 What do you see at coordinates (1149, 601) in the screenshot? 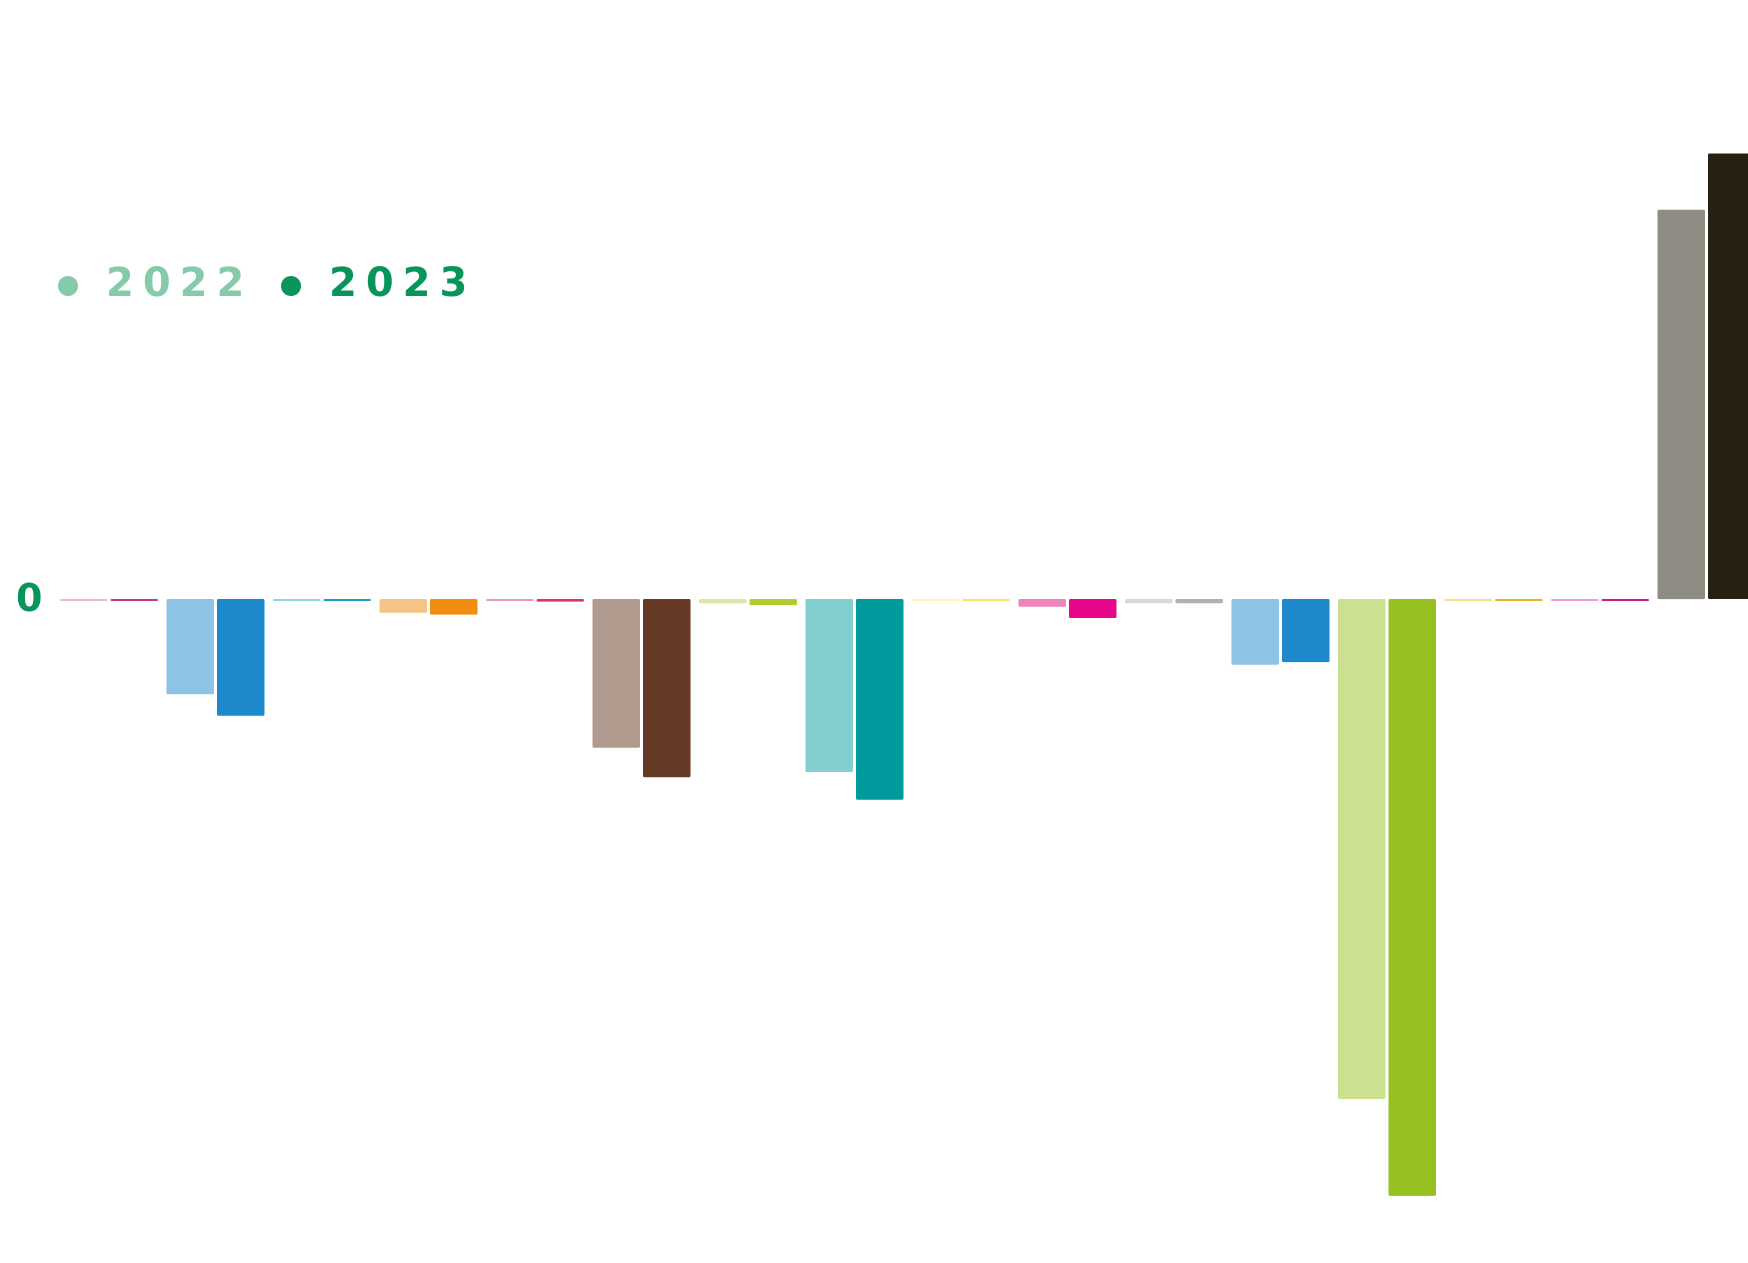
I see `bar-group-11-2022` at bounding box center [1149, 601].